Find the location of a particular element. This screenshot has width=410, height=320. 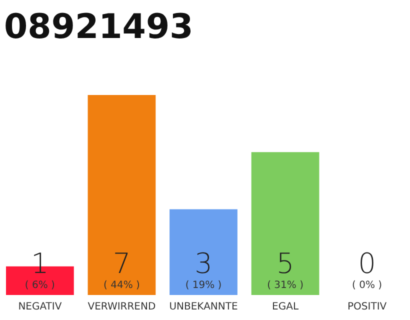

data-label: 0 is located at coordinates (367, 263).